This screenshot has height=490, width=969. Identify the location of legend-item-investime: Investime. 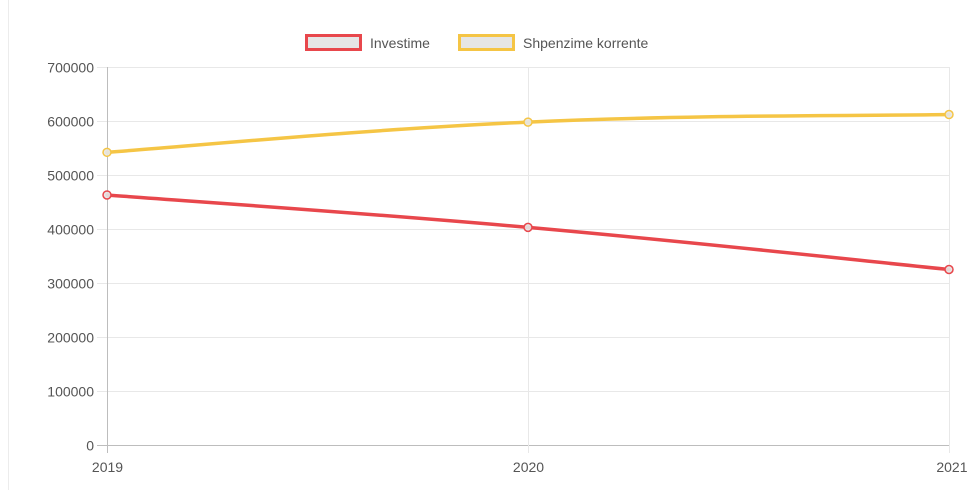
(368, 42).